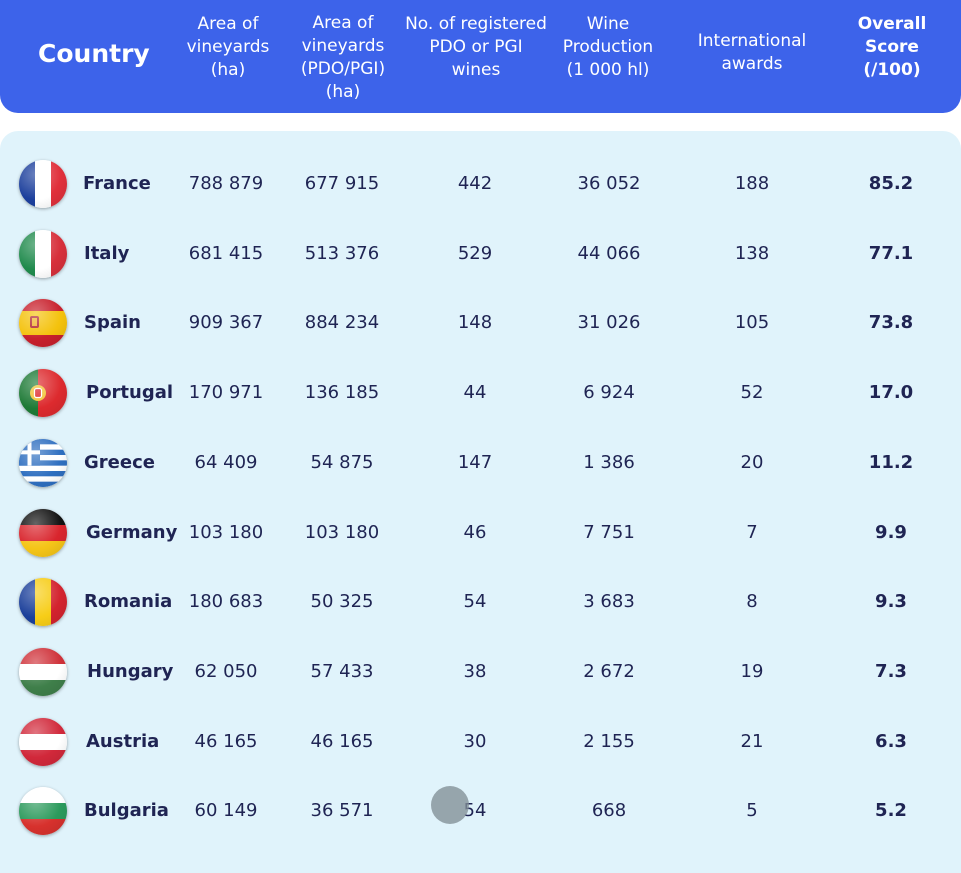  What do you see at coordinates (609, 810) in the screenshot?
I see `cell-production: 668` at bounding box center [609, 810].